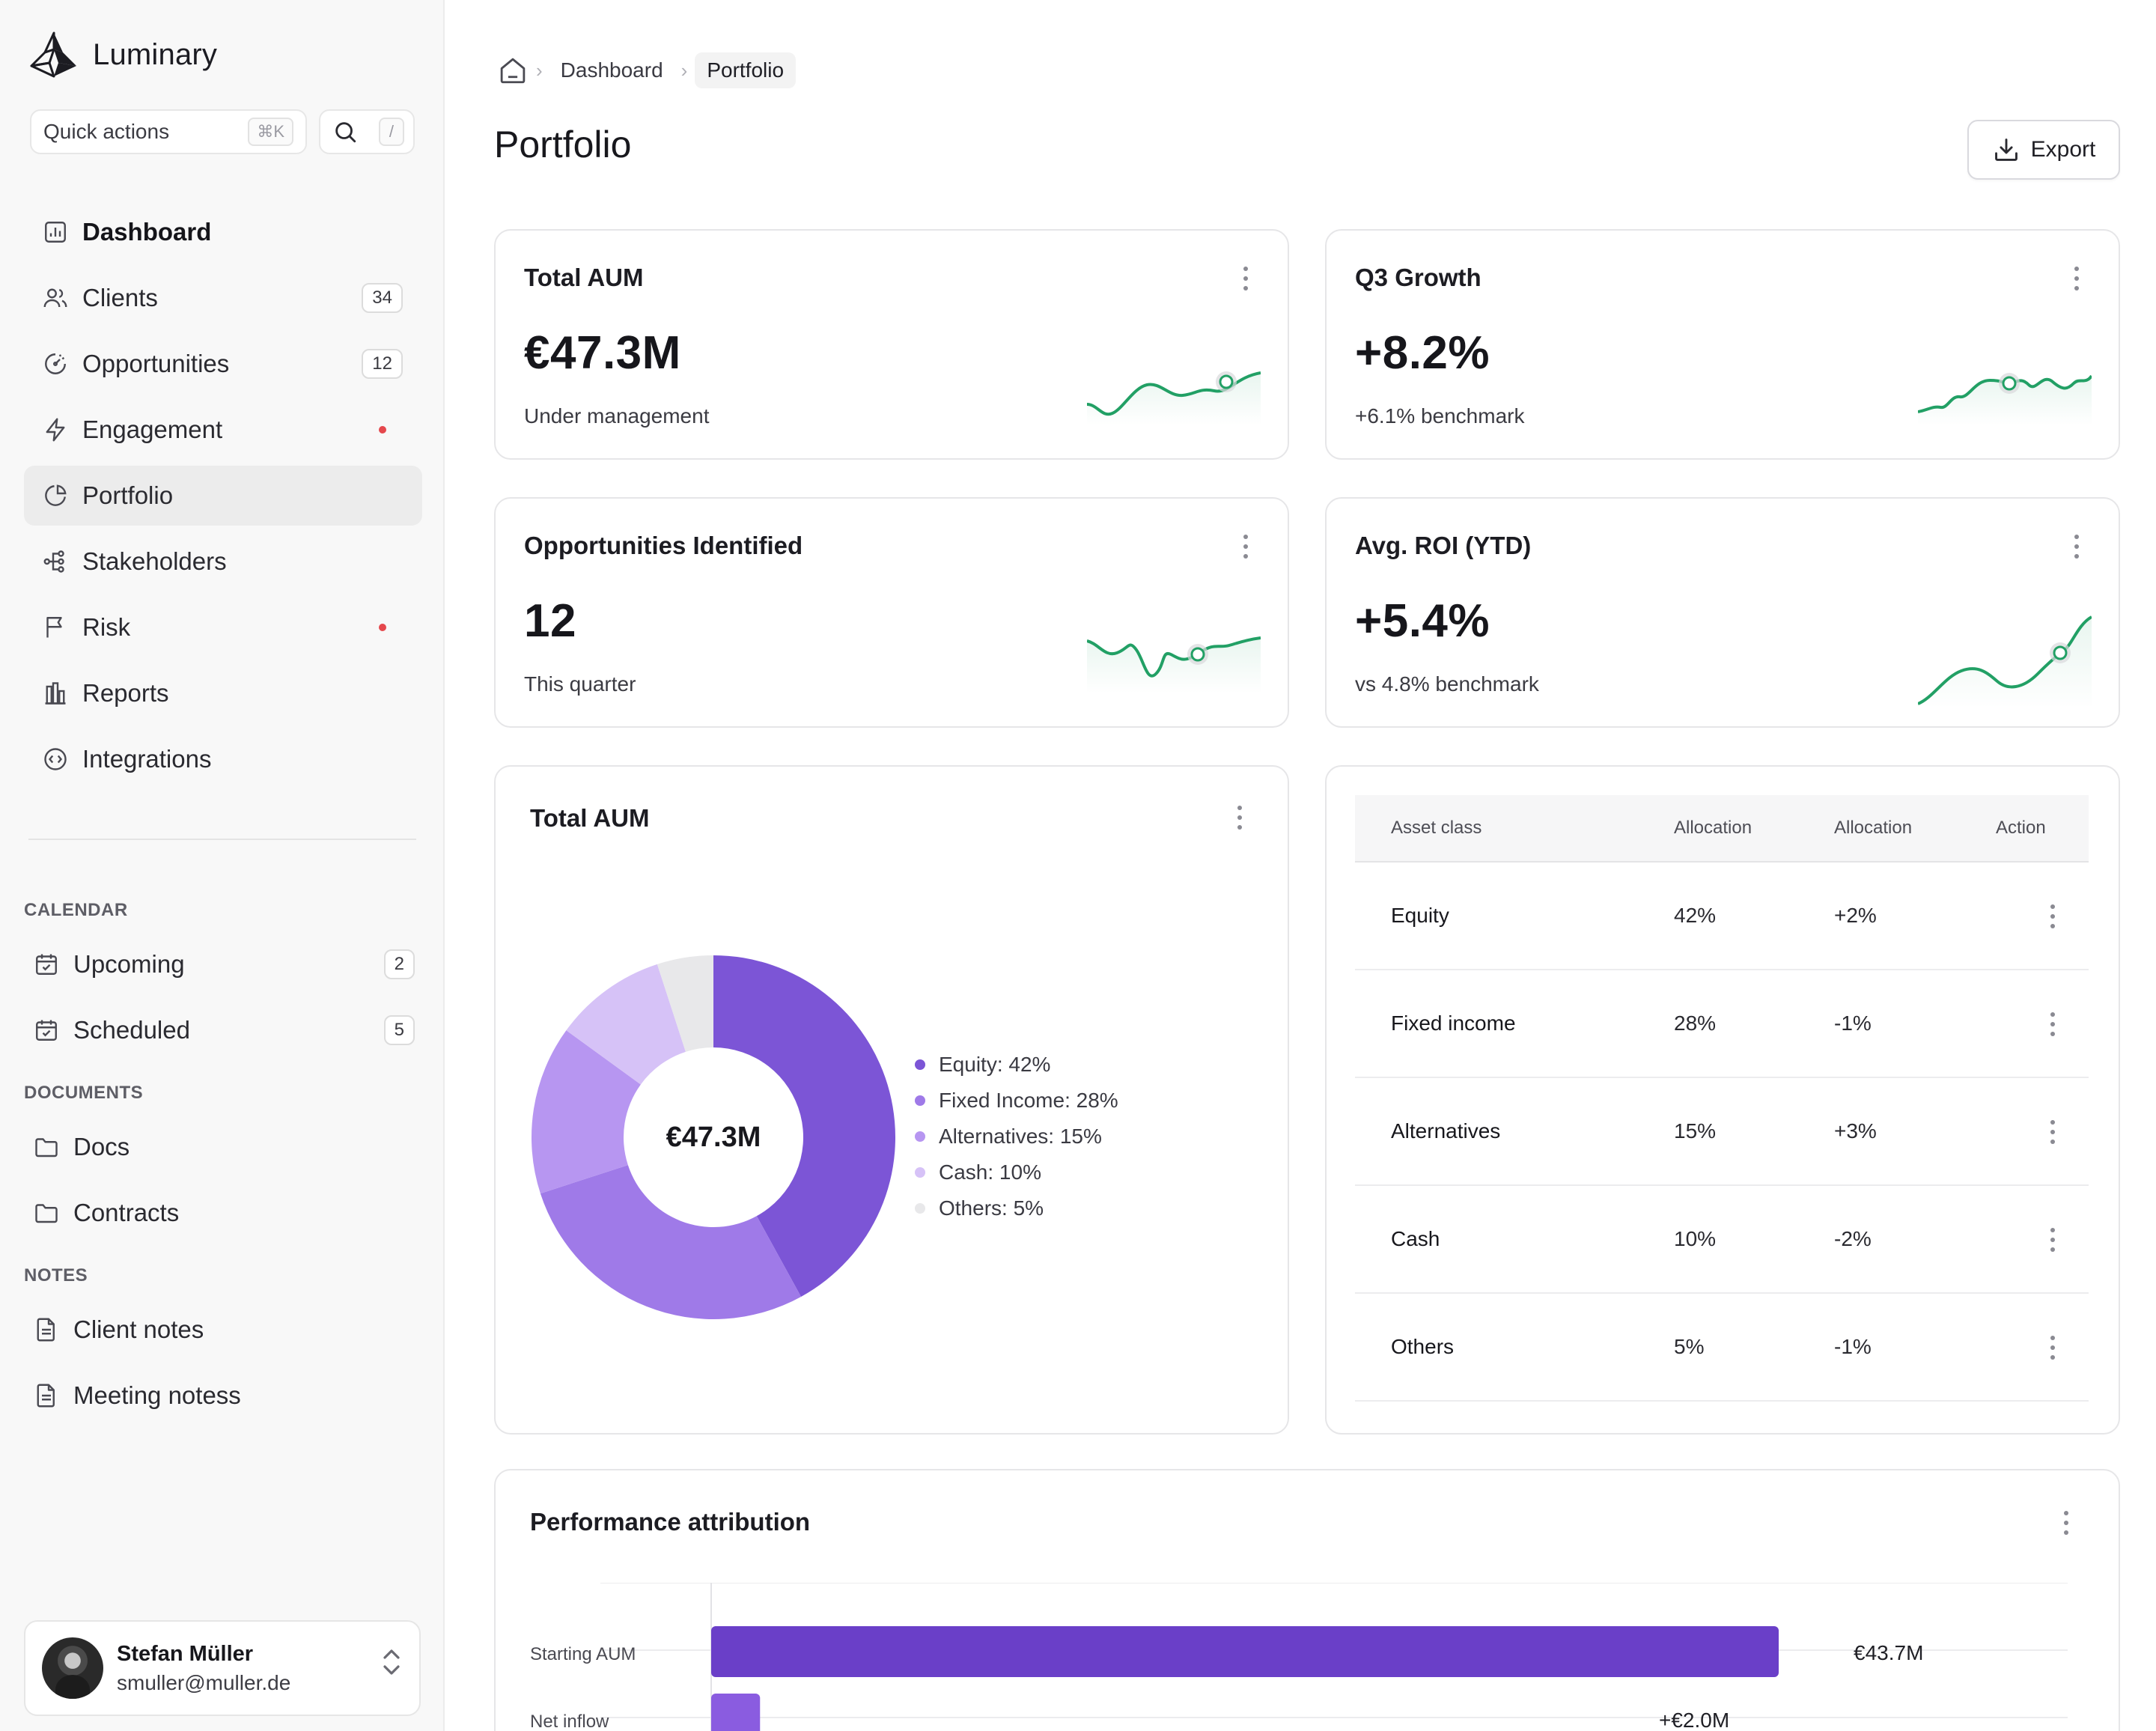 The image size is (2156, 1731). What do you see at coordinates (399, 964) in the screenshot?
I see `upcoming-count-badge: 2` at bounding box center [399, 964].